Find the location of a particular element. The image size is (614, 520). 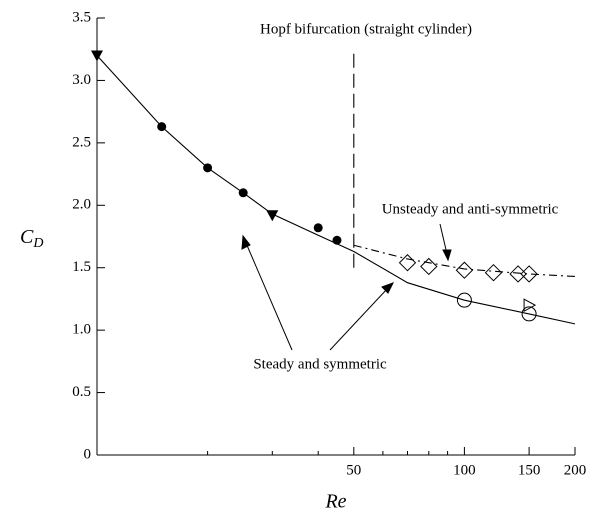

x-axis-label: Re is located at coordinates (335, 502).